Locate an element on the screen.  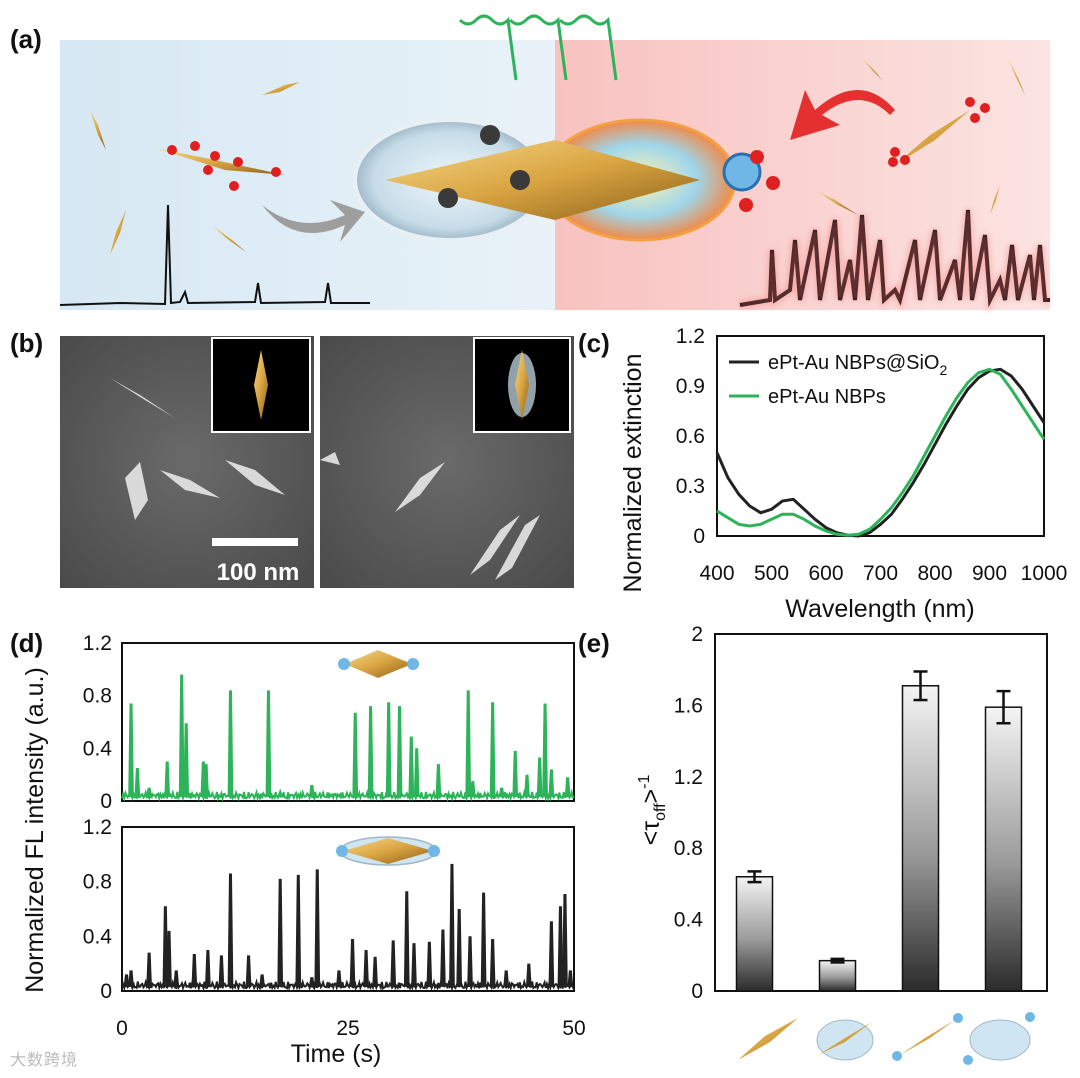
panel-label-b: (b) is located at coordinates (27, 343).